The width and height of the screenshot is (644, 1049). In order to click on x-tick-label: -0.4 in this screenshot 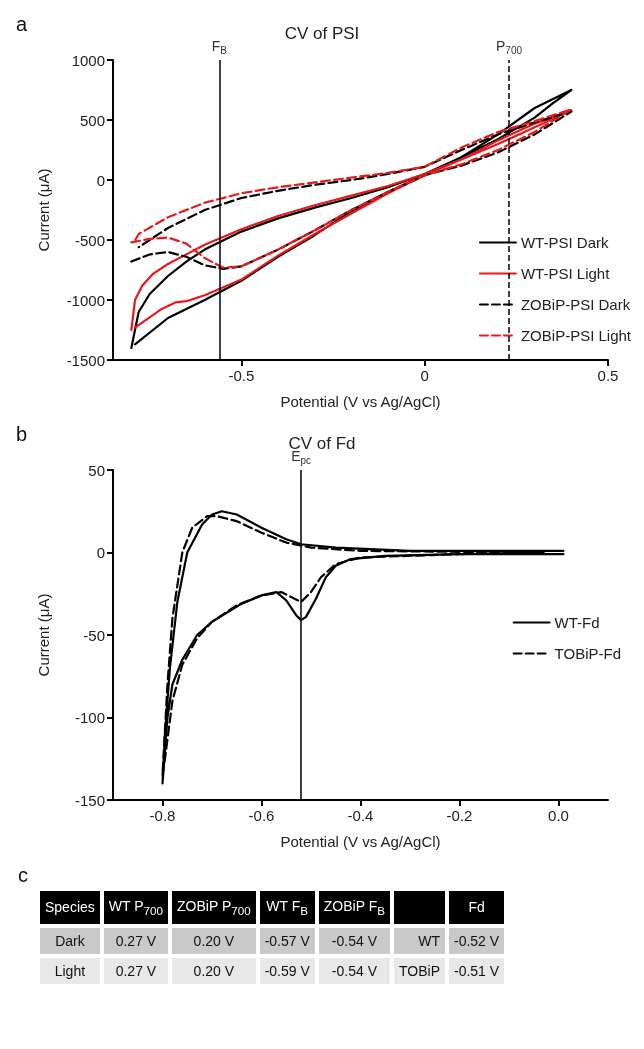, I will do `click(360, 815)`.